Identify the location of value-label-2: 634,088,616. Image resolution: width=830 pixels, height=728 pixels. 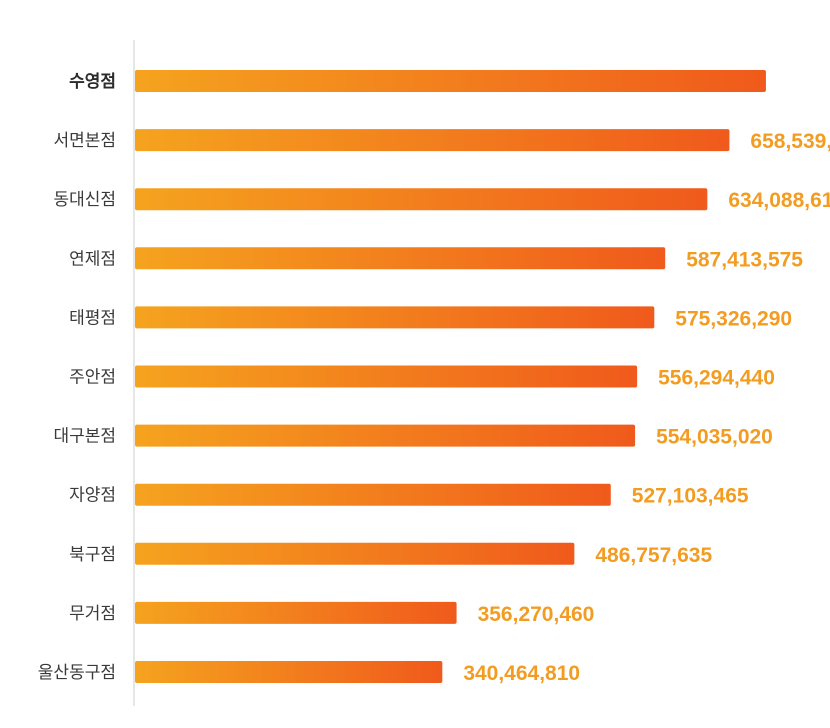
(779, 200).